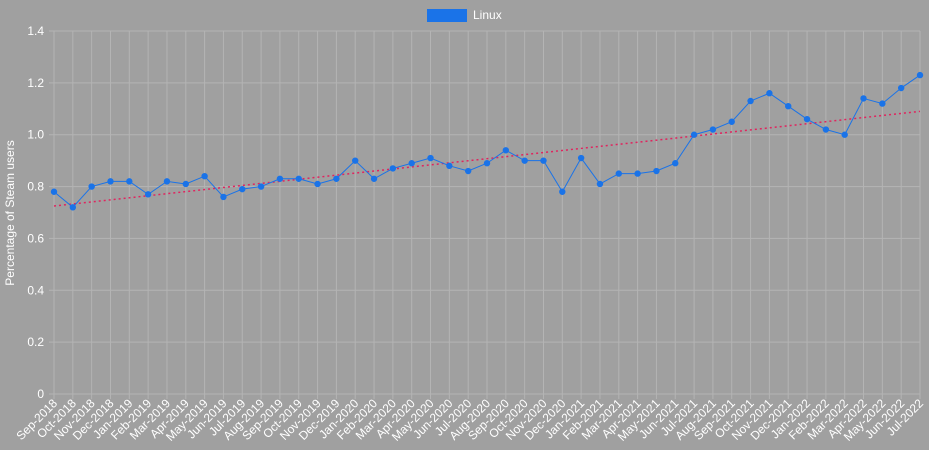 The height and width of the screenshot is (450, 929). I want to click on legend-label-linux: Linux, so click(487, 15).